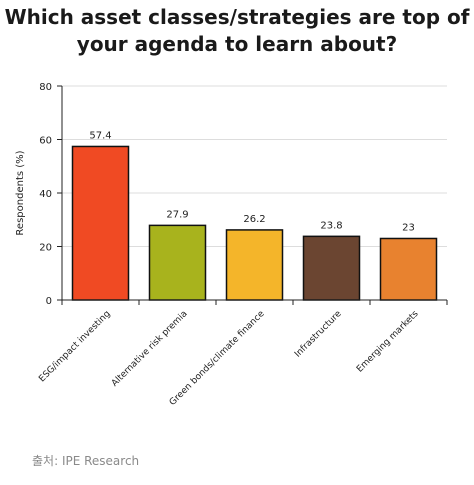 The width and height of the screenshot is (474, 485). I want to click on y-axis-label: Respondents (%), so click(20, 192).